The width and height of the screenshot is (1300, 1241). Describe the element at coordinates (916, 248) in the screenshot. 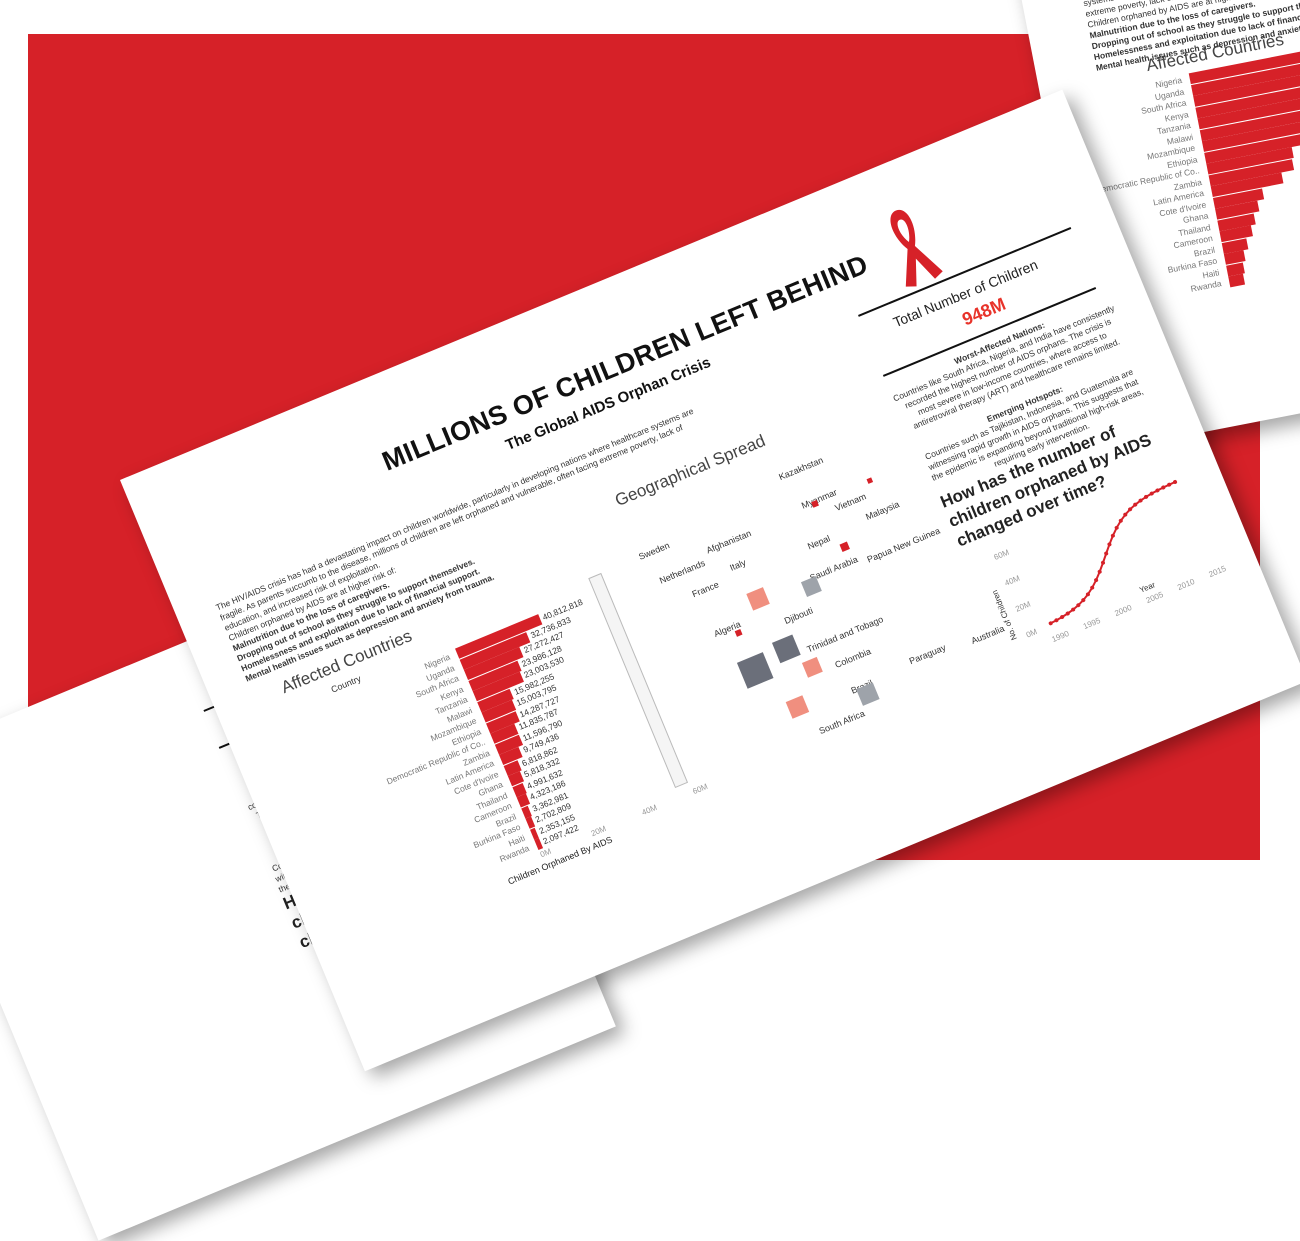

I see `aids-ribbon-icon` at that location.